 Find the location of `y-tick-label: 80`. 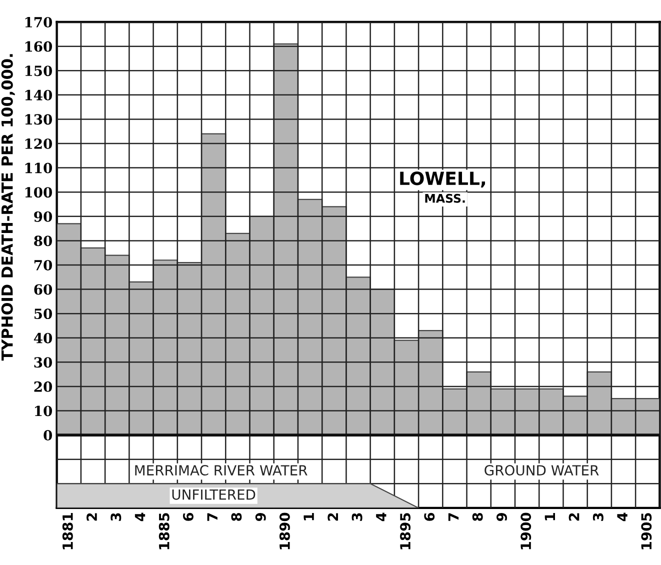

y-tick-label: 80 is located at coordinates (43, 241).